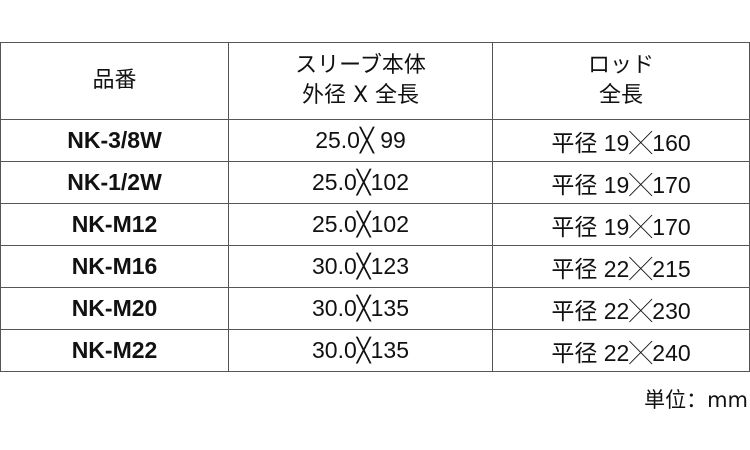 The image size is (750, 450). What do you see at coordinates (114, 140) in the screenshot?
I see `code-cell: NK-3/8W` at bounding box center [114, 140].